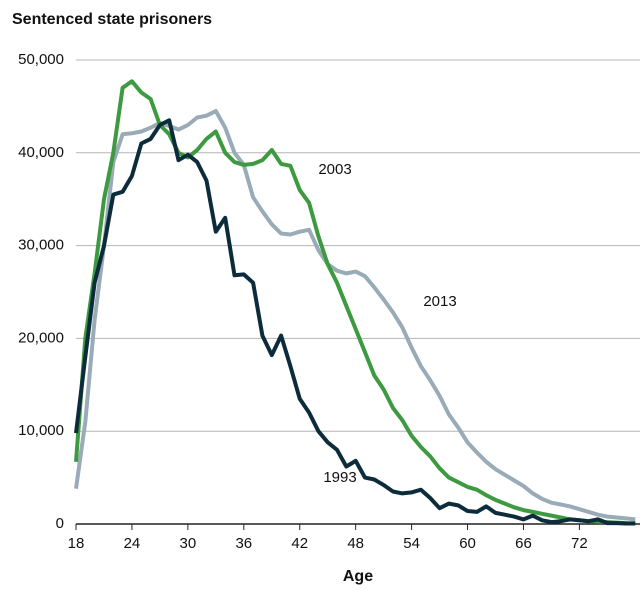 The width and height of the screenshot is (642, 590). What do you see at coordinates (339, 477) in the screenshot?
I see `series-label: 1993` at bounding box center [339, 477].